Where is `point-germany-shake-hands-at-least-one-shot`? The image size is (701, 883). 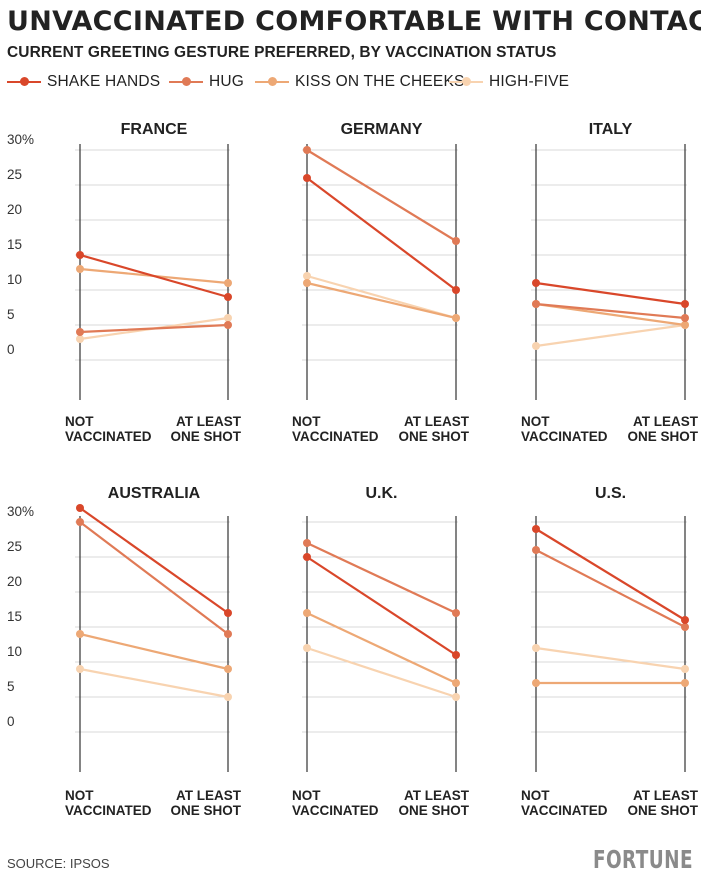
point-germany-shake-hands-at-least-one-shot is located at coordinates (456, 290).